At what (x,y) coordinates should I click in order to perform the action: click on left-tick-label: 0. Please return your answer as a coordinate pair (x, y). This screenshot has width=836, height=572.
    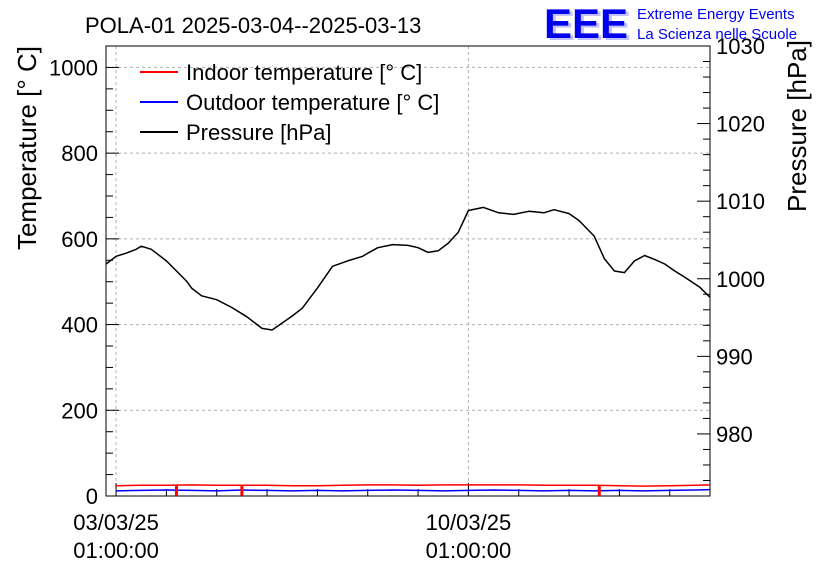
    Looking at the image, I should click on (92, 496).